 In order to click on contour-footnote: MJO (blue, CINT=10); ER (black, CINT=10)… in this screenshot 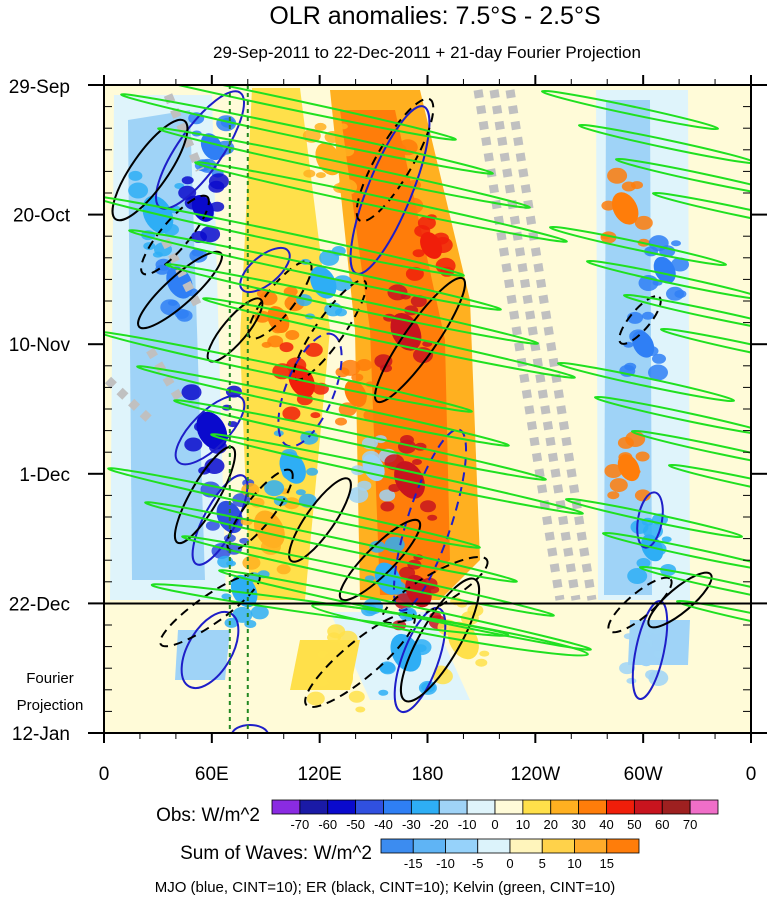, I will do `click(385, 887)`.